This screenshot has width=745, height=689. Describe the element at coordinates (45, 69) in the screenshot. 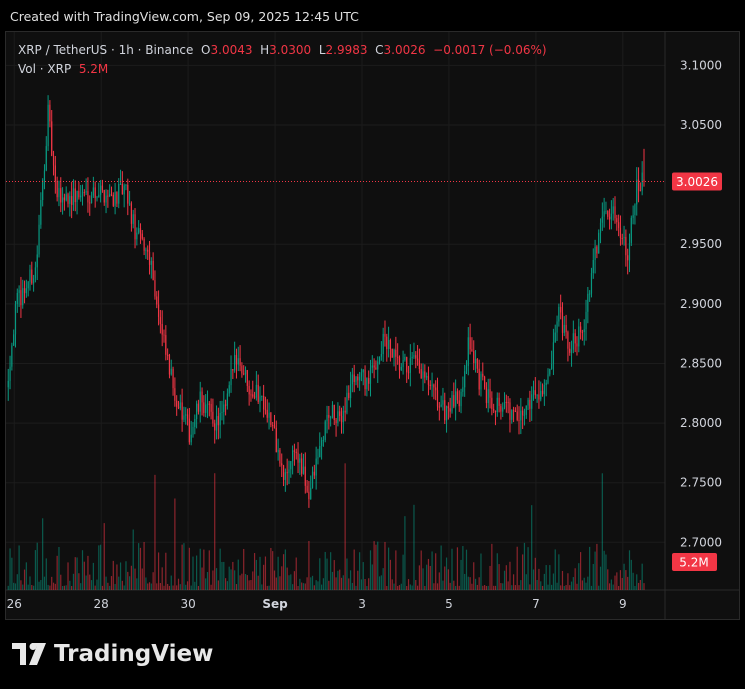

I see `volume-label: Vol · XRP` at that location.